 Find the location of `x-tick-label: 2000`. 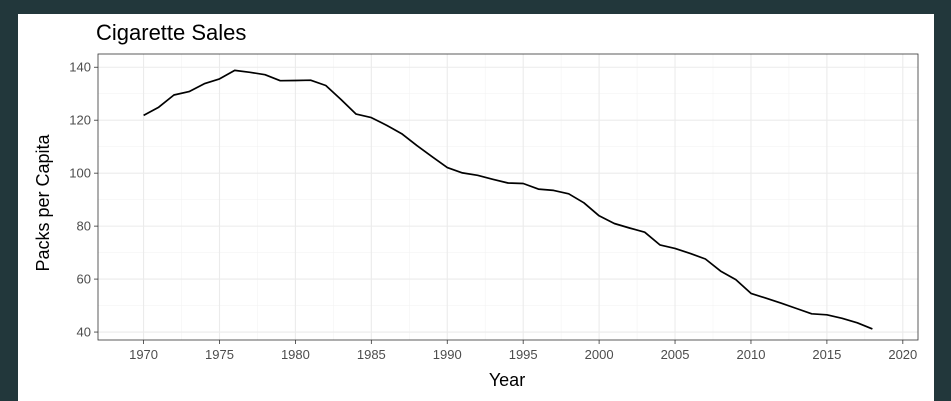

x-tick-label: 2000 is located at coordinates (599, 354).